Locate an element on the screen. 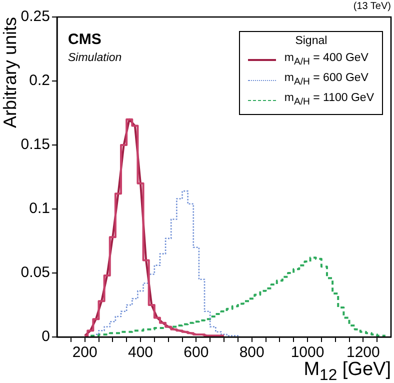  y-tick-label: 0.15 is located at coordinates (35, 145).